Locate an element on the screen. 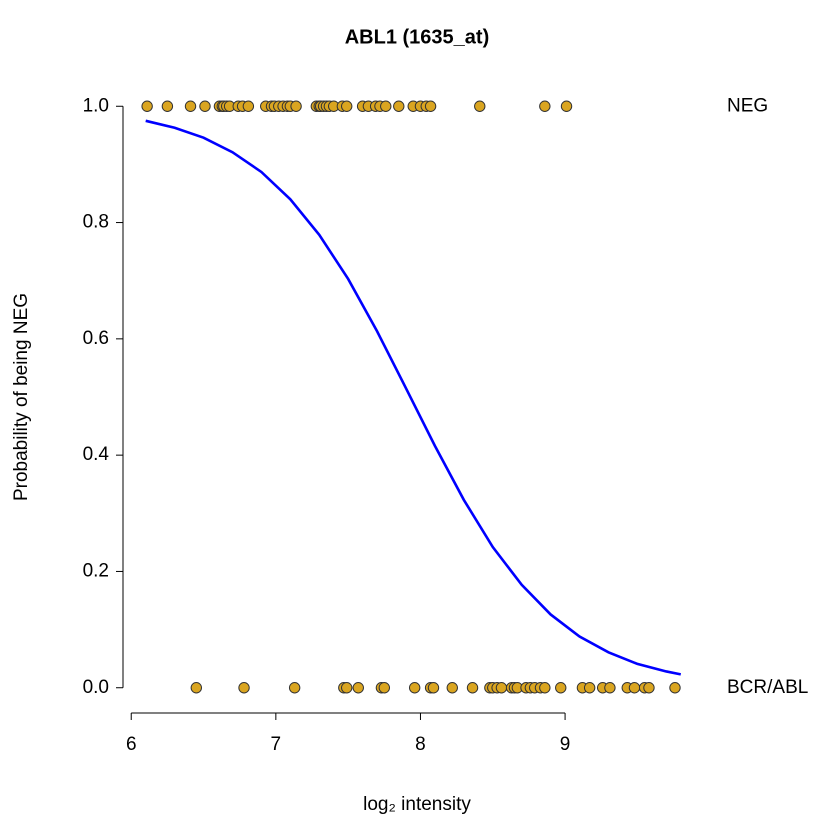 The height and width of the screenshot is (836, 835). right-label: BCR/ABL is located at coordinates (767, 687).